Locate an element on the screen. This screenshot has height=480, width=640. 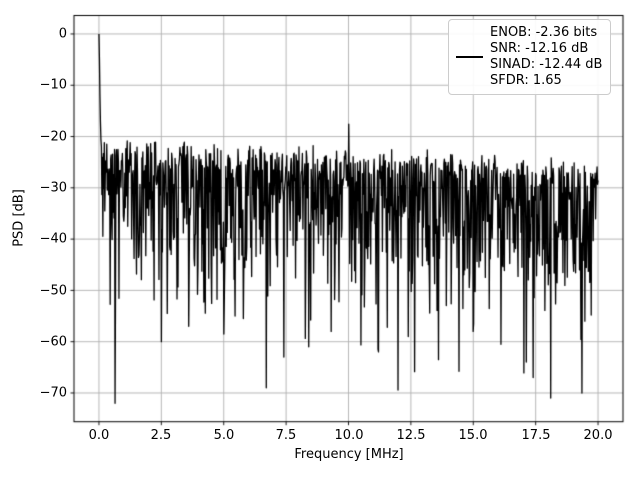
legend-line-sinad: SINAD: -12.44 dB is located at coordinates (546, 64).